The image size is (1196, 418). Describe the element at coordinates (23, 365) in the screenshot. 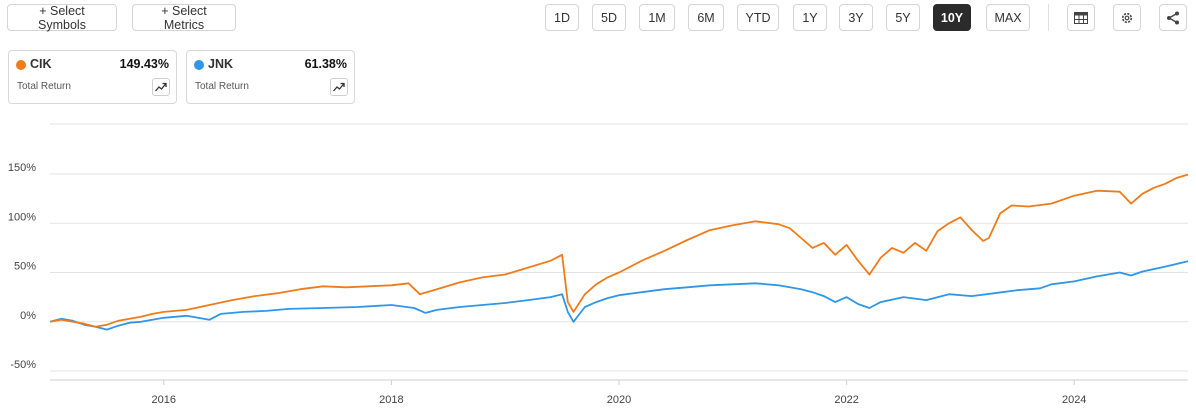

I see `y-tick-label: -50%` at that location.